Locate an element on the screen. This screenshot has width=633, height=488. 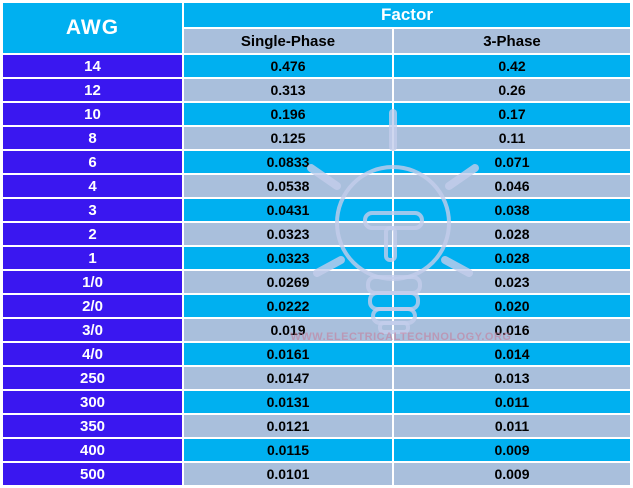
table-row: 3 0.0431 0.038 is located at coordinates (316, 210).